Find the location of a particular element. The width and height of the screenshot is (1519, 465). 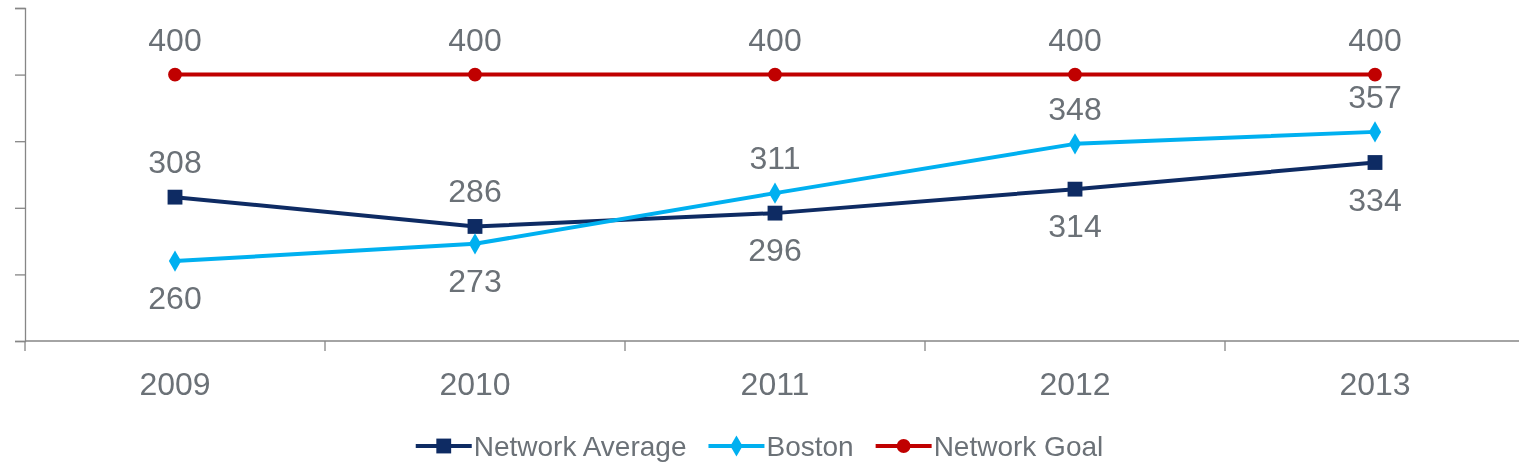

legend-label: Network Average is located at coordinates (580, 446).